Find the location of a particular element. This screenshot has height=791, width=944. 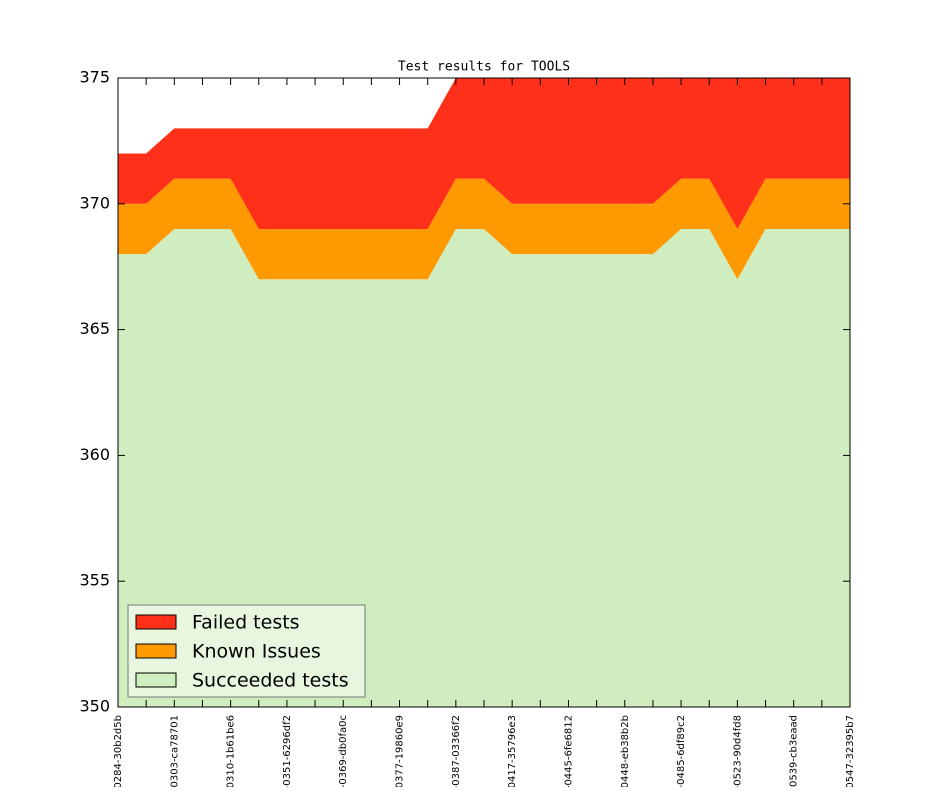

x-tick-label: 0284-30b2d5b is located at coordinates (118, 751).